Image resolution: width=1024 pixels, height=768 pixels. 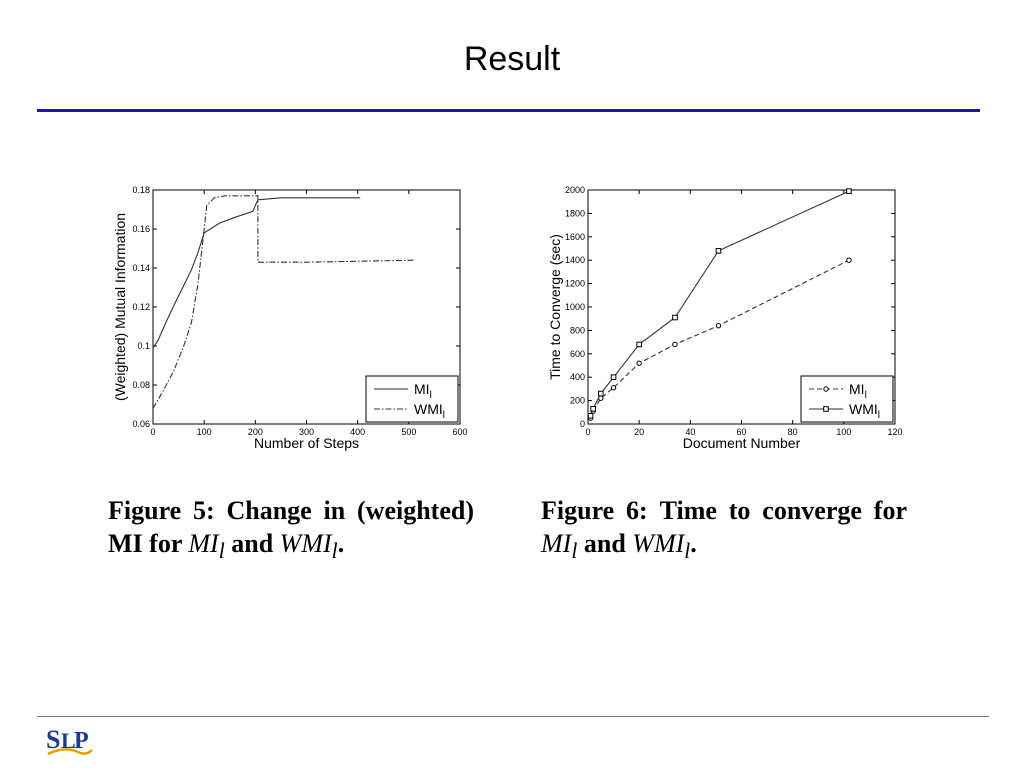 What do you see at coordinates (357, 432) in the screenshot?
I see `x-tick-label: 400` at bounding box center [357, 432].